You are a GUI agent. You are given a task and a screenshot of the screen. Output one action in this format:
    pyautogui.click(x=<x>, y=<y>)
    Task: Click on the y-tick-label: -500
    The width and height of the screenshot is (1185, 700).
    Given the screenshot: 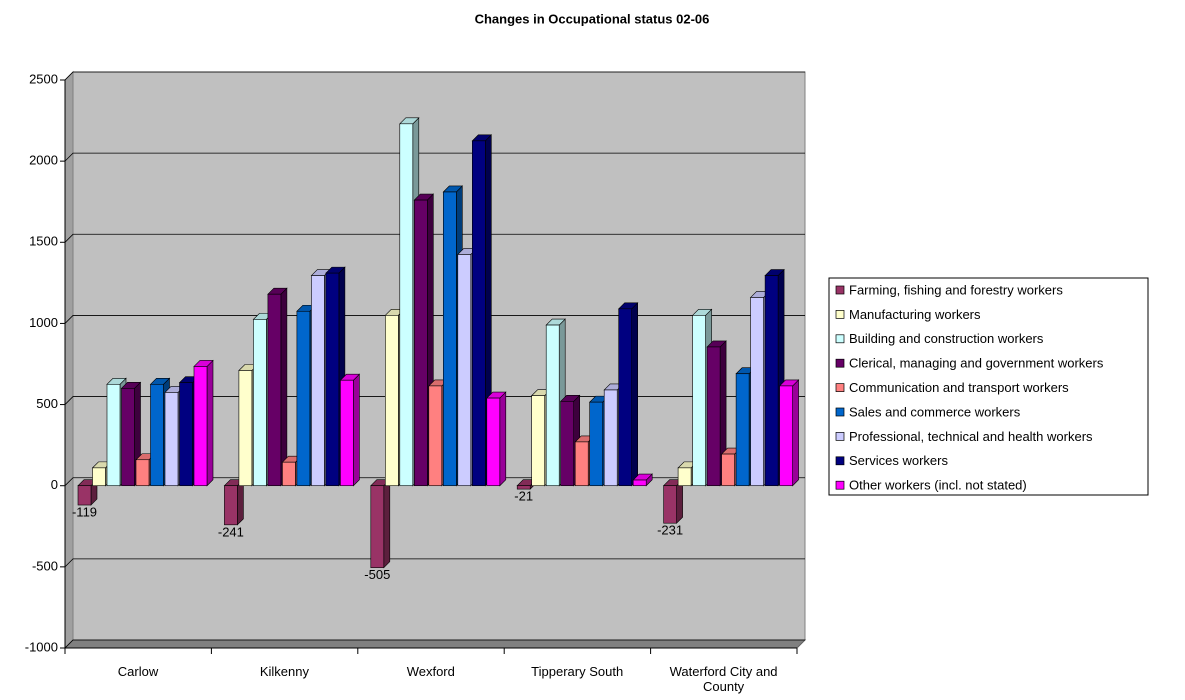 What is the action you would take?
    pyautogui.click(x=45, y=565)
    